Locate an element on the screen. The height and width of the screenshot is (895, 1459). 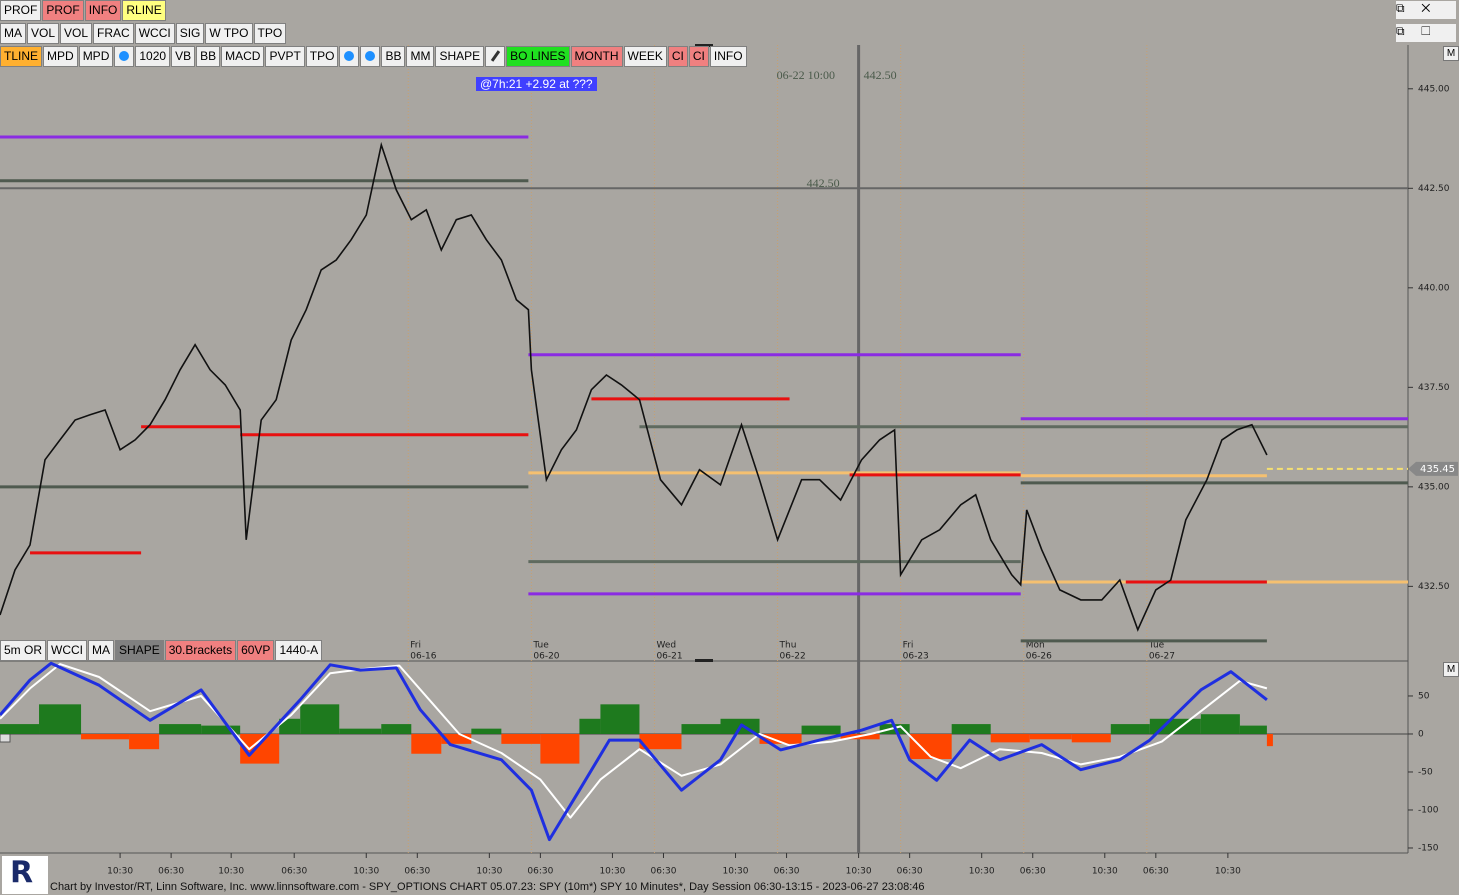
y-tick-label: 442.50 is located at coordinates (1434, 189).